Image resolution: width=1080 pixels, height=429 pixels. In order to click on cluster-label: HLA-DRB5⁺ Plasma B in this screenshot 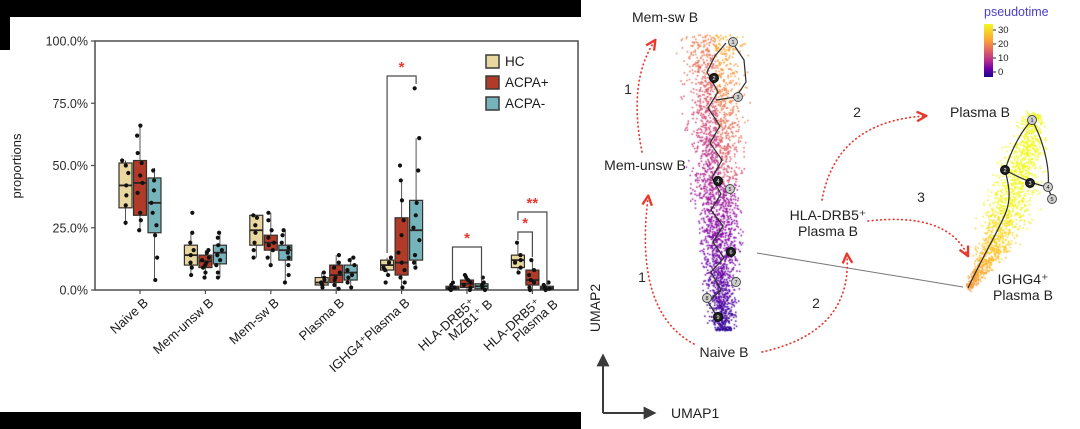, I will do `click(828, 223)`.